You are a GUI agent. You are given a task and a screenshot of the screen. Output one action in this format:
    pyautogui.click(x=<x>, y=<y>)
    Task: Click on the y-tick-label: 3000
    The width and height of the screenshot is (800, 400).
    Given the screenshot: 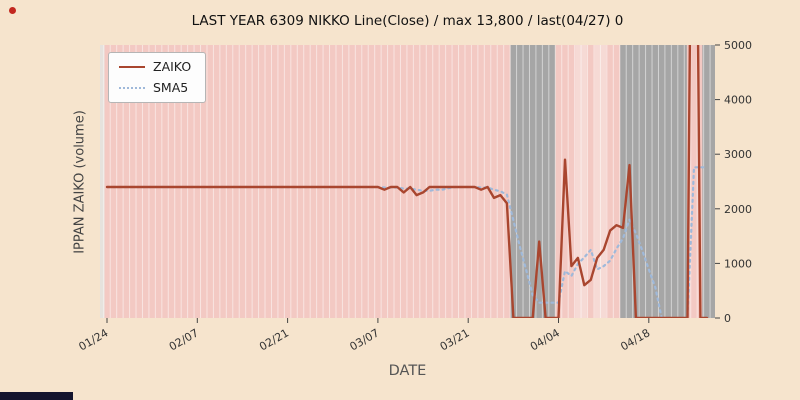 What is the action you would take?
    pyautogui.click(x=738, y=154)
    